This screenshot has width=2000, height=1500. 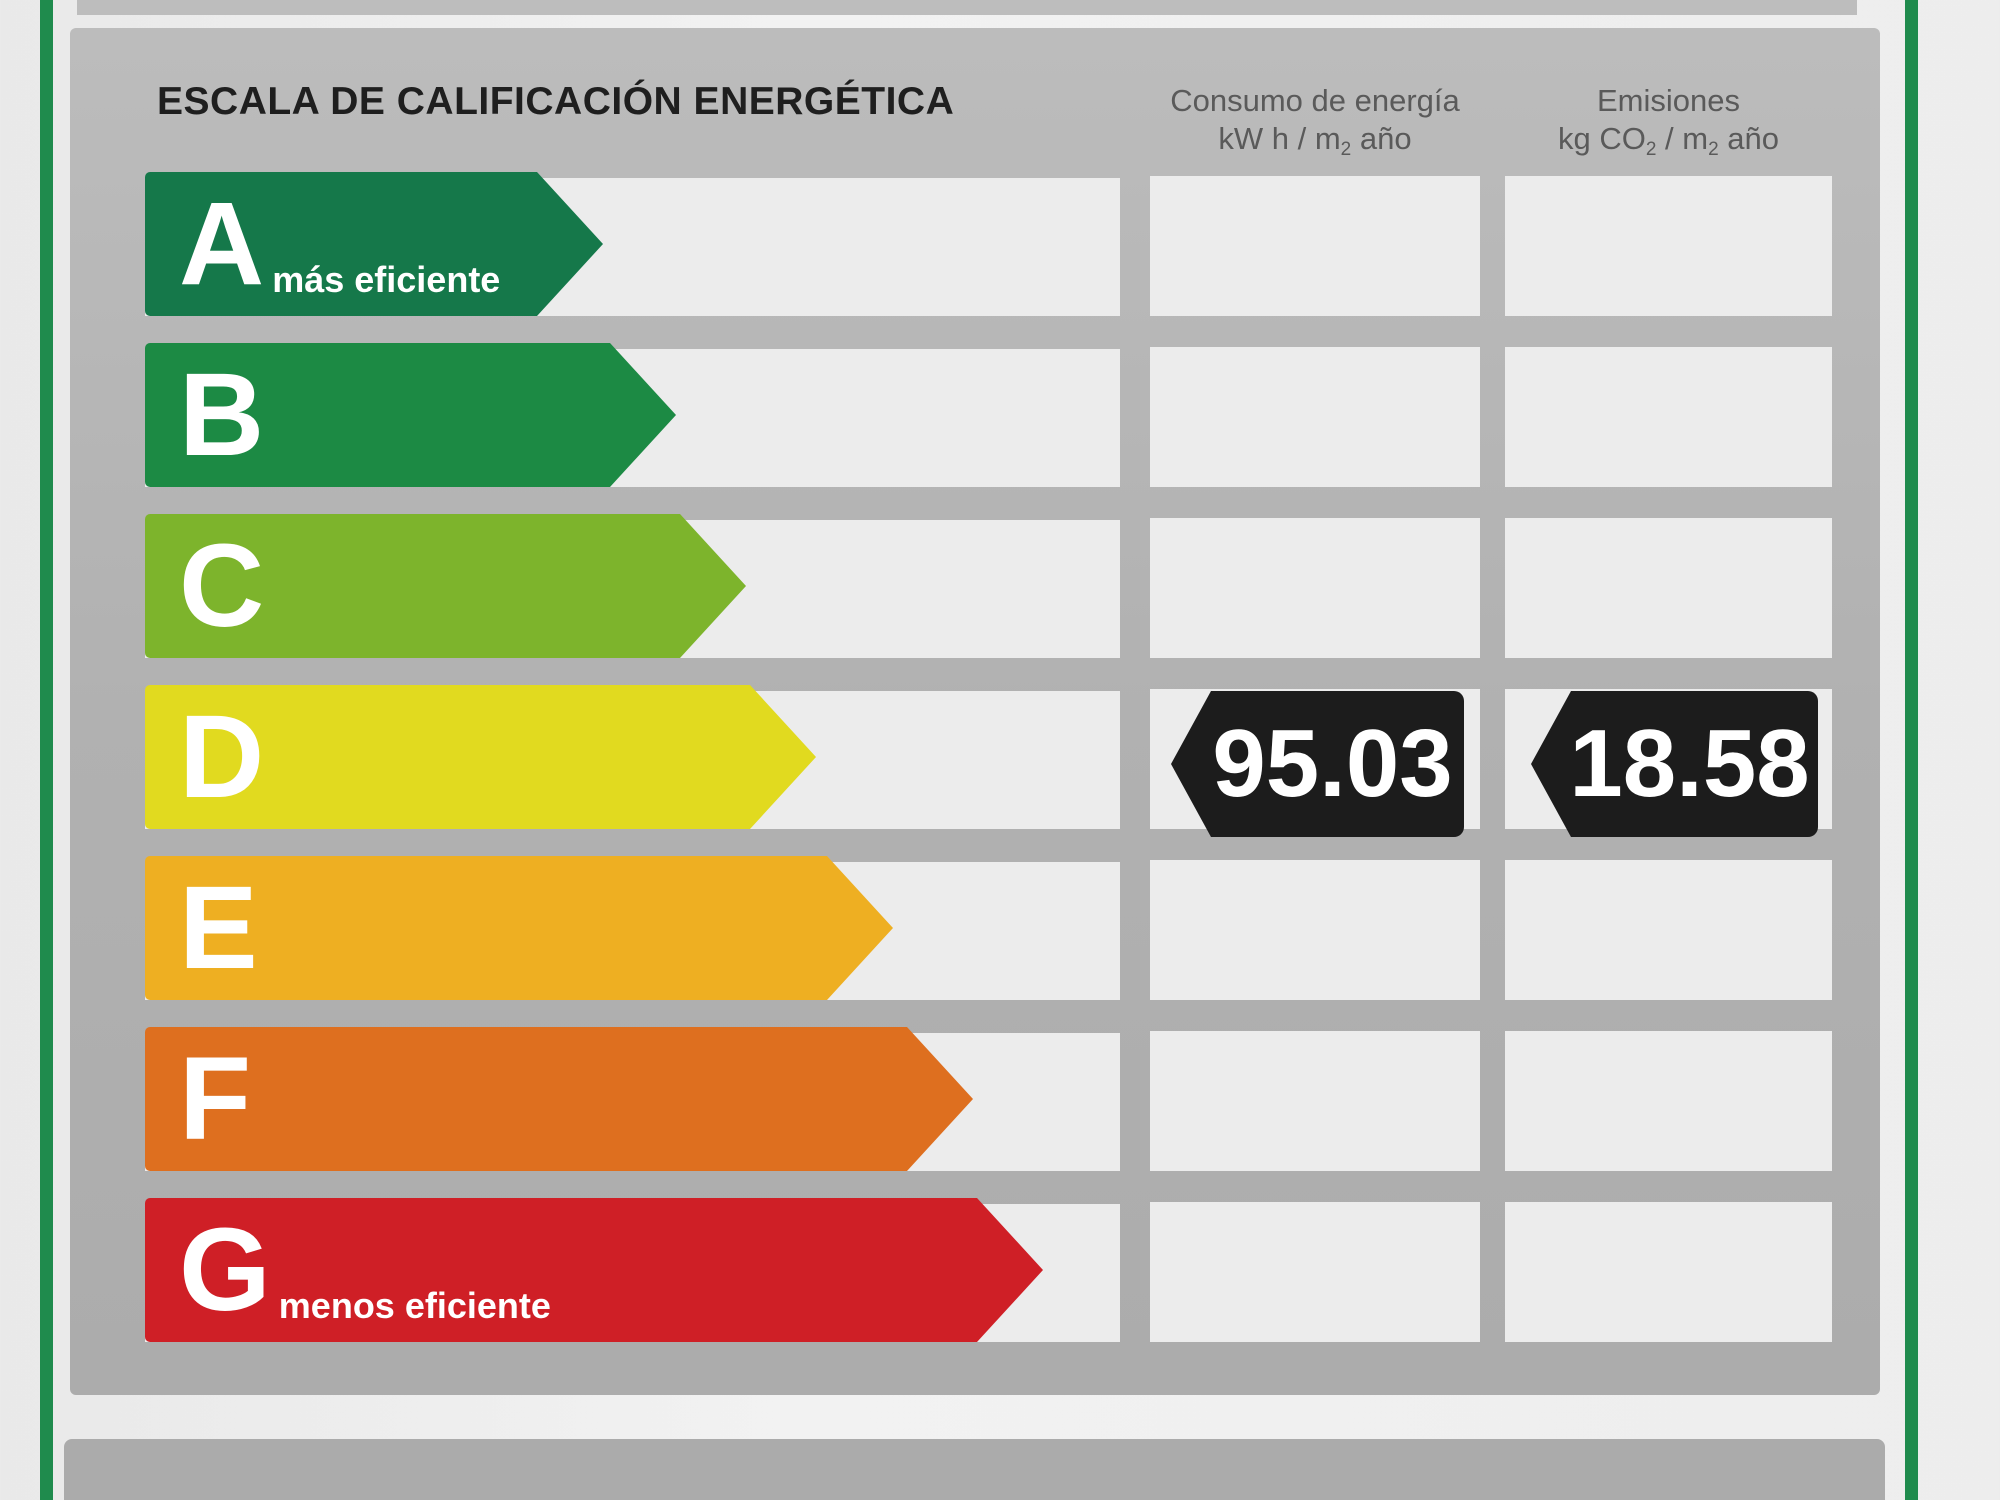 I want to click on consumption-header-label: Consumo de energía, so click(x=1315, y=100).